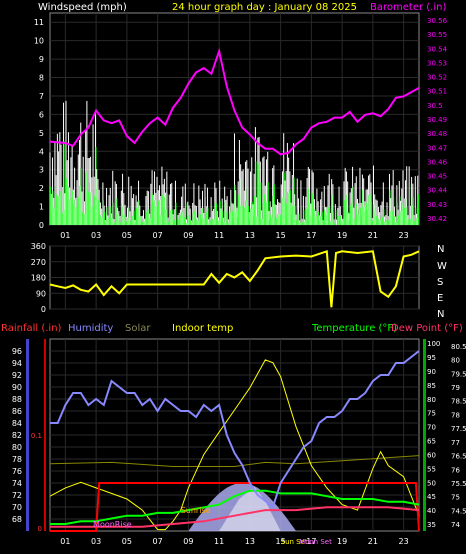 This screenshot has width=466, height=554. I want to click on temperature-y-tick-label: 100, so click(433, 344).